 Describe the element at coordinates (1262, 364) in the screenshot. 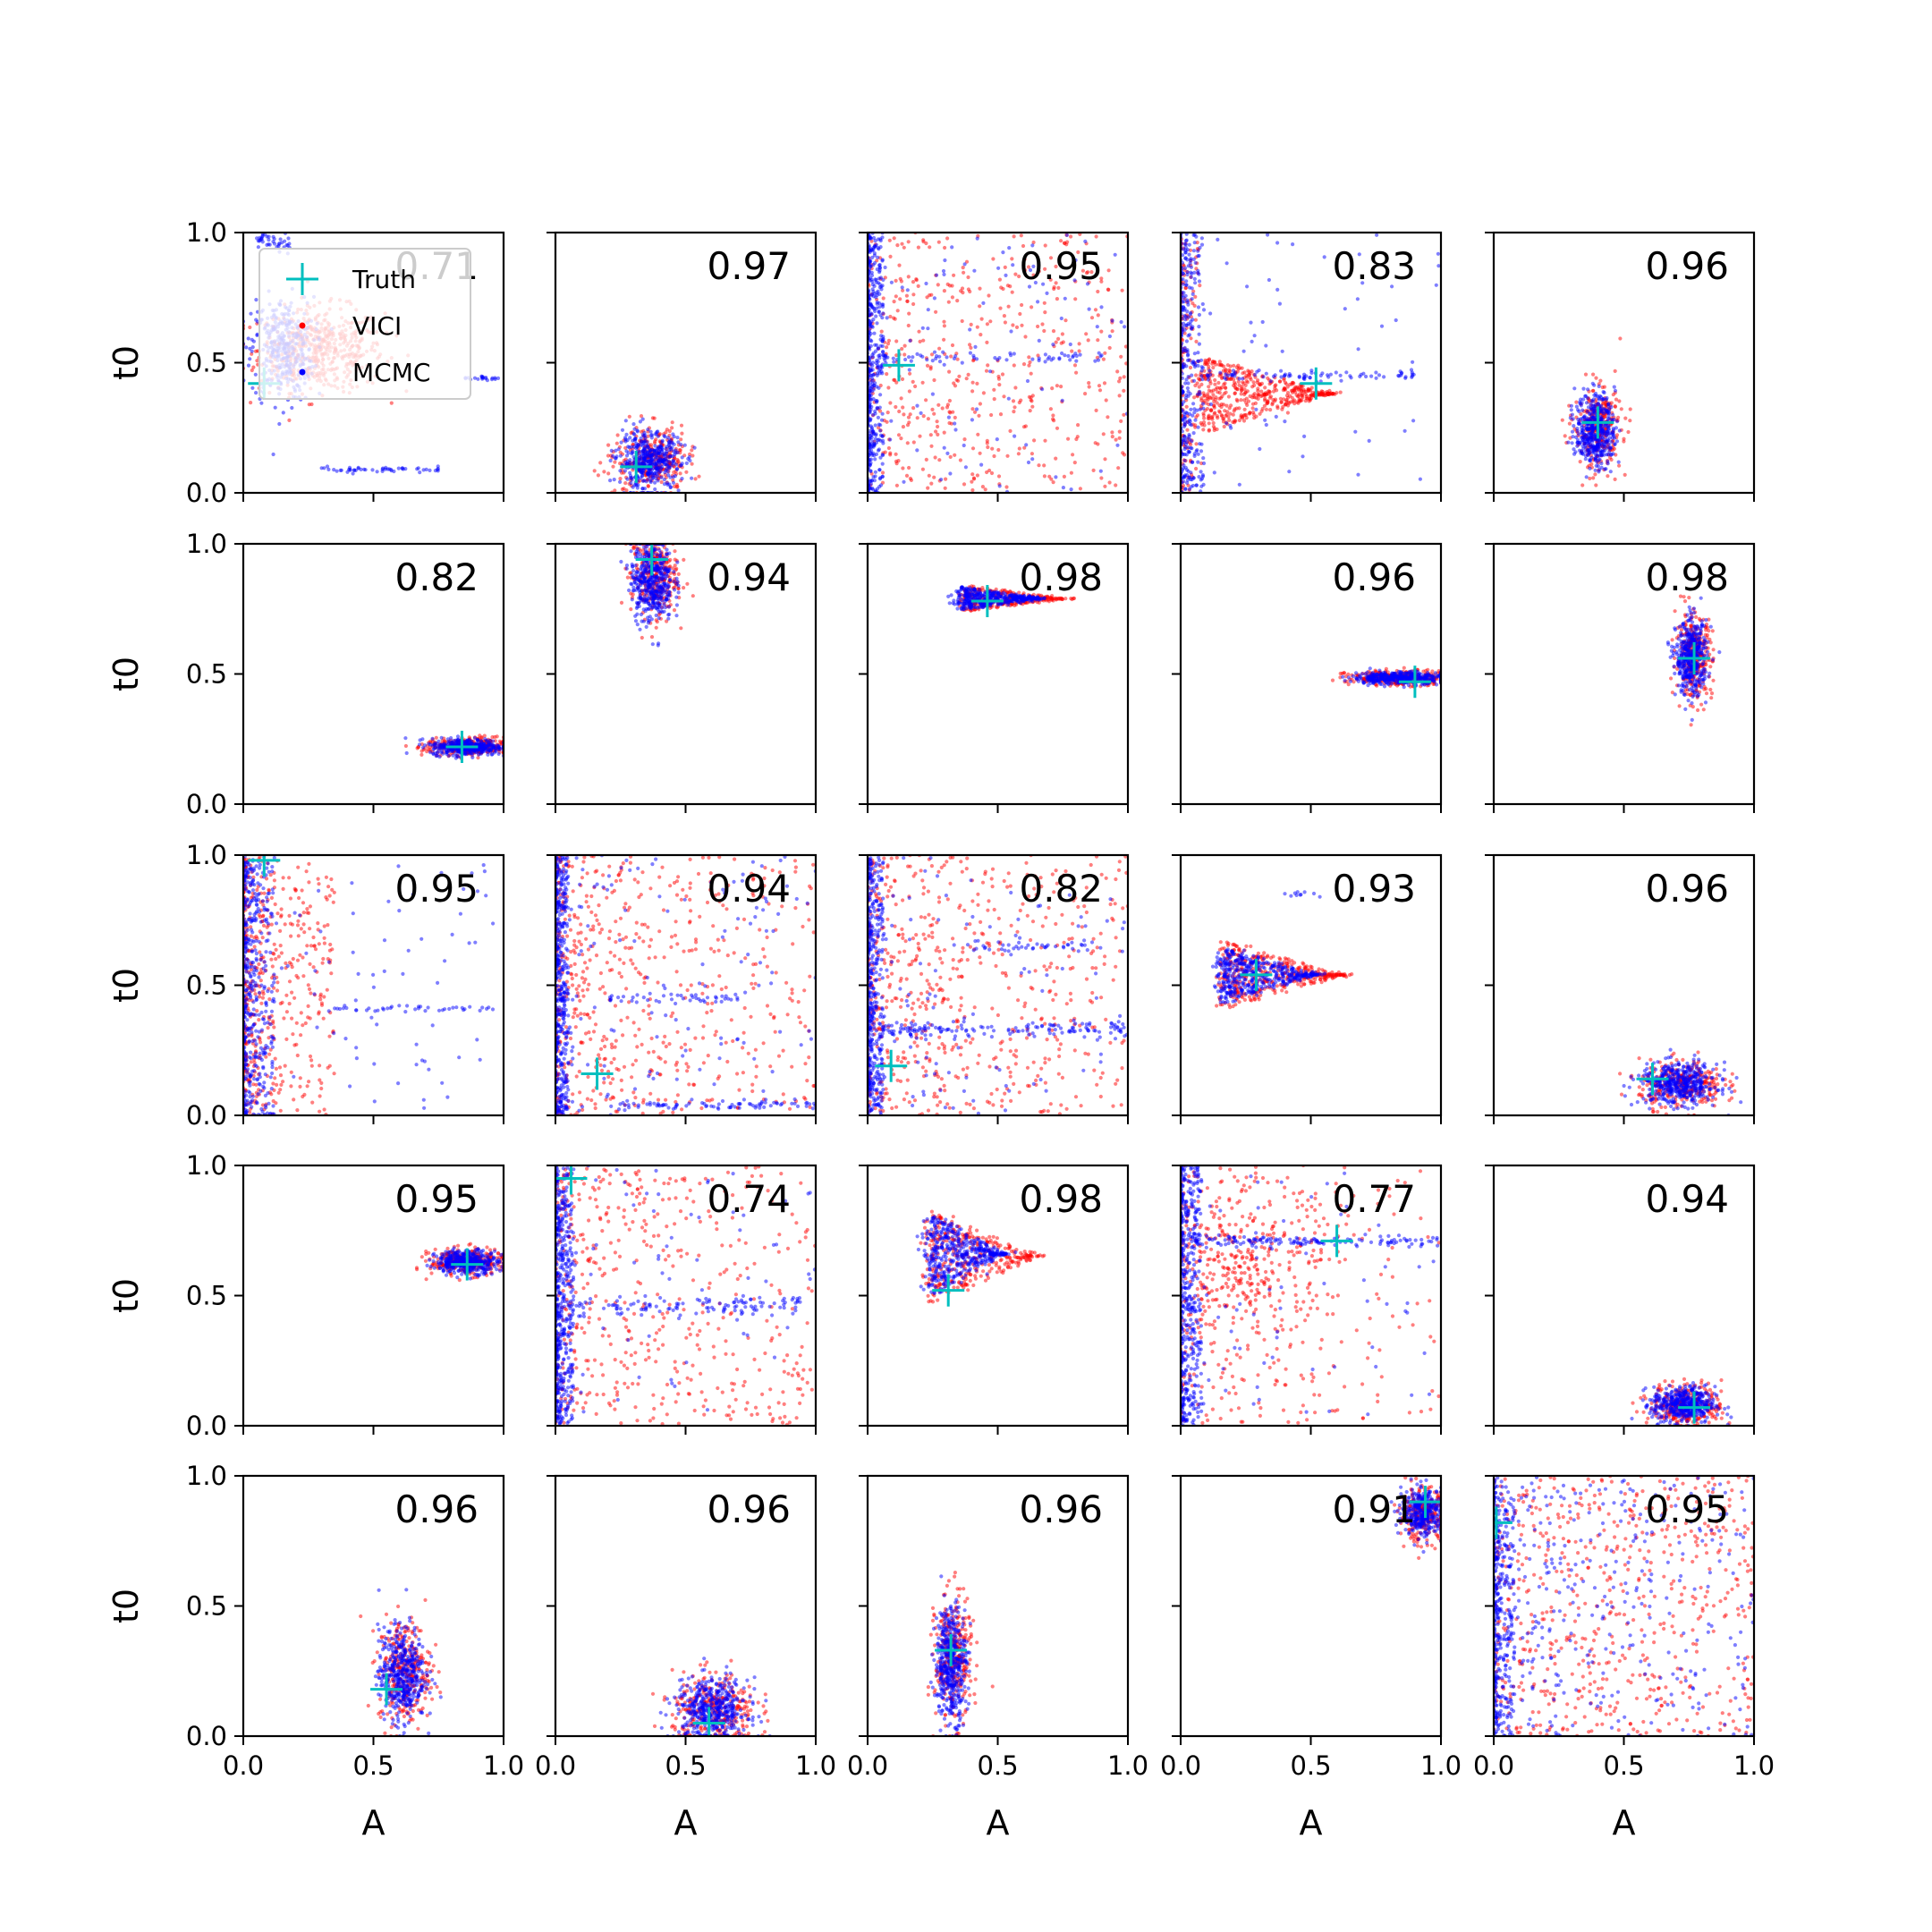

I see `vici-points` at that location.